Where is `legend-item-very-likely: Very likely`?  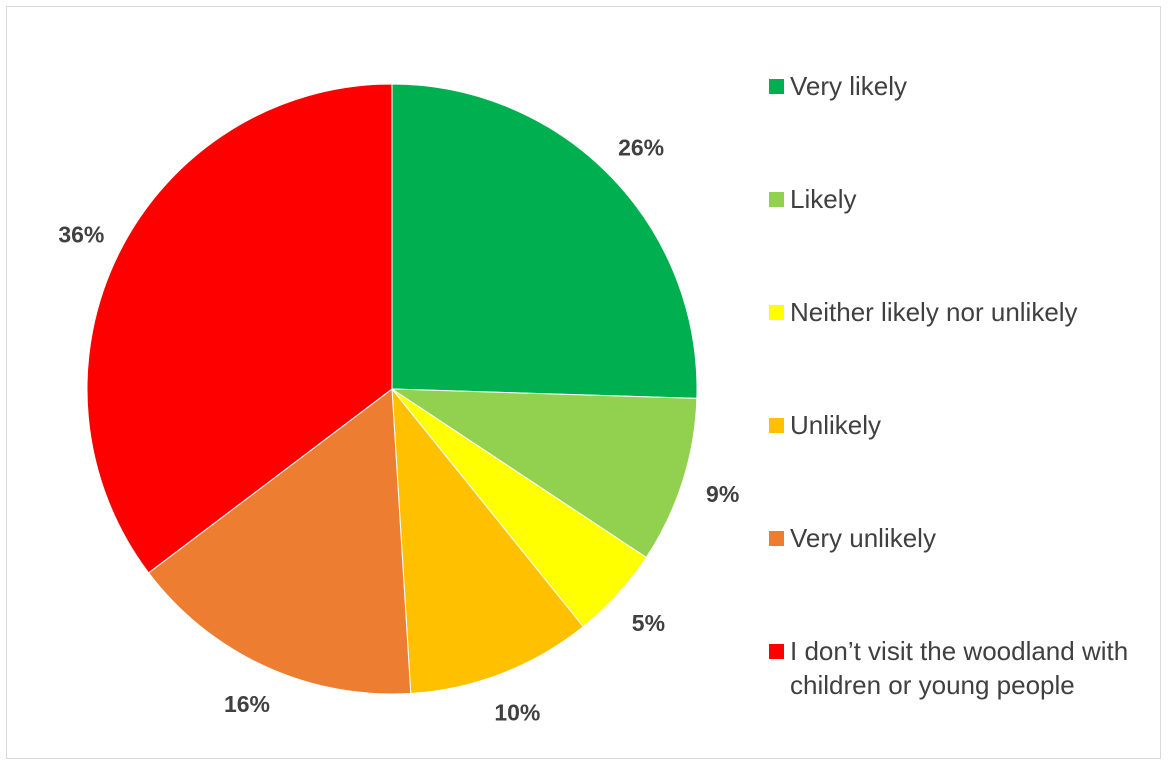
legend-item-very-likely: Very likely is located at coordinates (949, 86).